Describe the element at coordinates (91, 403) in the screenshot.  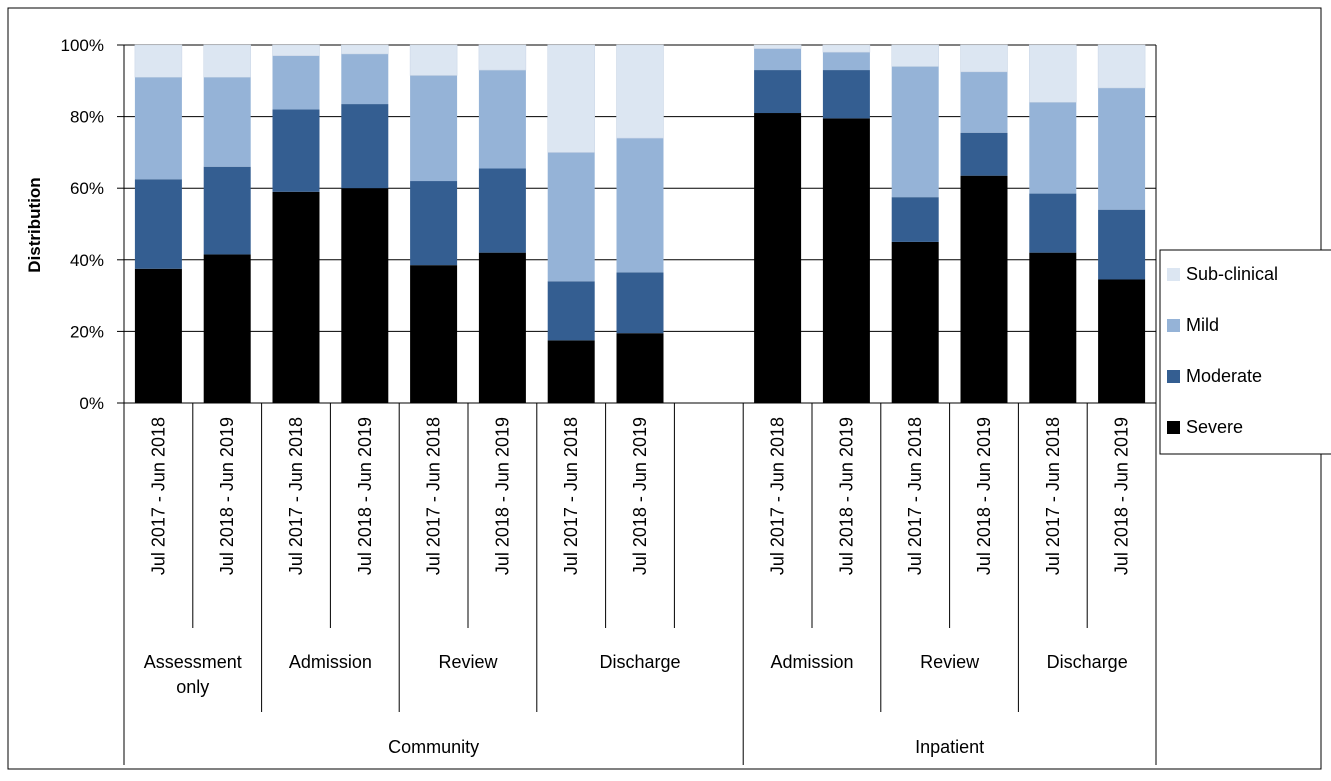
I see `y-tick-label: 0%` at that location.